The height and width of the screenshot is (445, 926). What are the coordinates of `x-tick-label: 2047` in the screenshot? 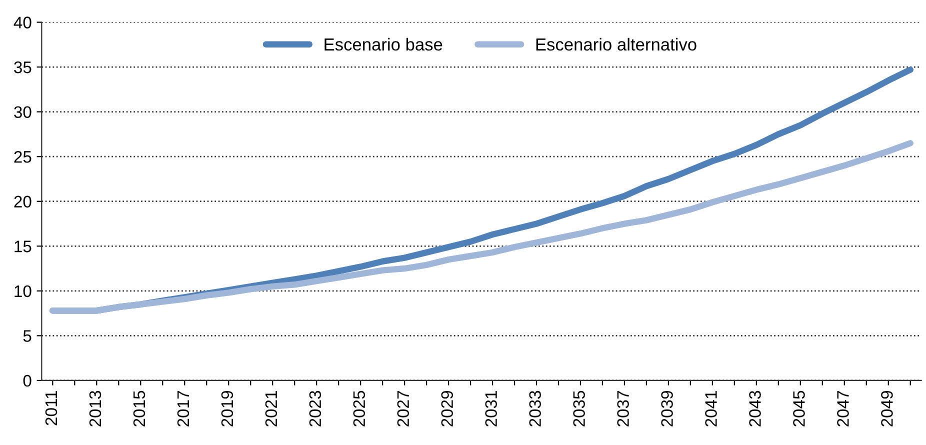 It's located at (843, 408).